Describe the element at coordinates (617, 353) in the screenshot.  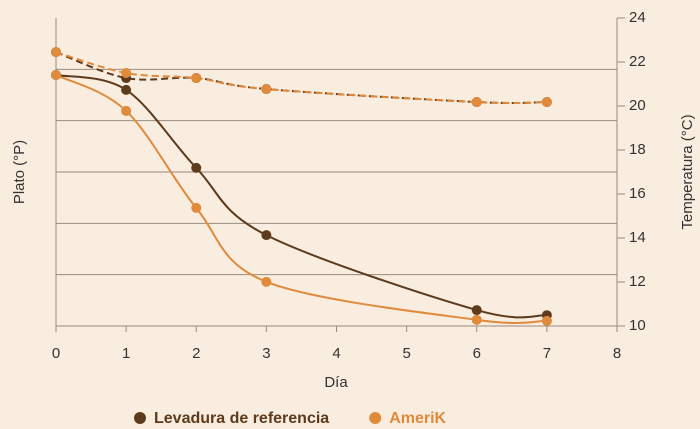
I see `x-tick-label: 8` at that location.